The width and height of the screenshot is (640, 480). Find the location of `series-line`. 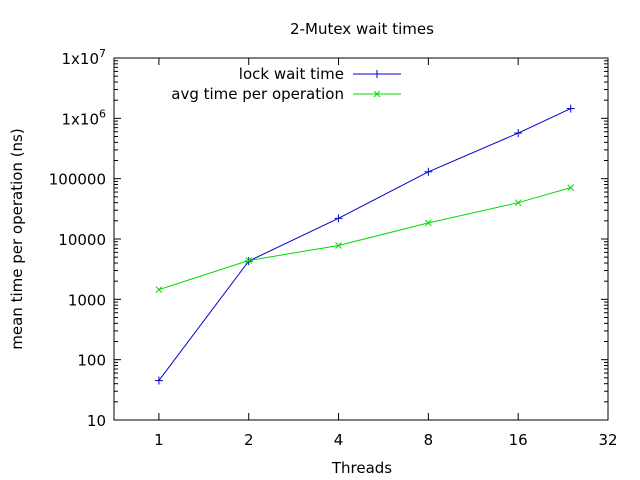

series-line is located at coordinates (364, 239).